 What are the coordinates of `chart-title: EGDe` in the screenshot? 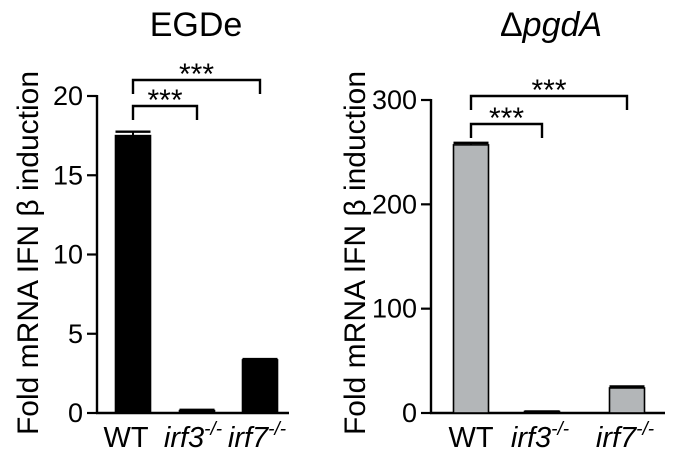 It's located at (196, 25).